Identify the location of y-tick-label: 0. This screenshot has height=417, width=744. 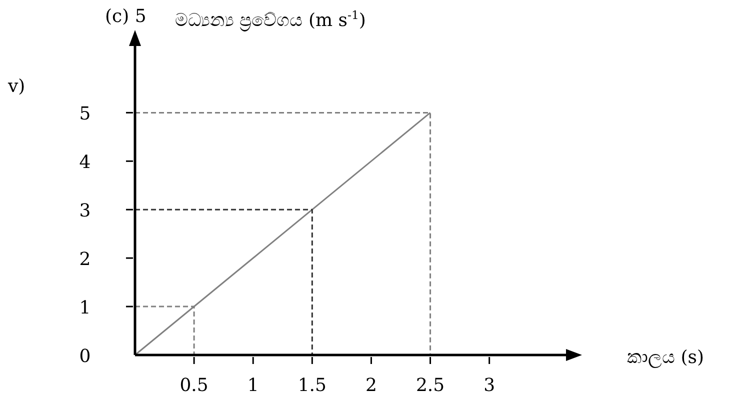
(85, 356).